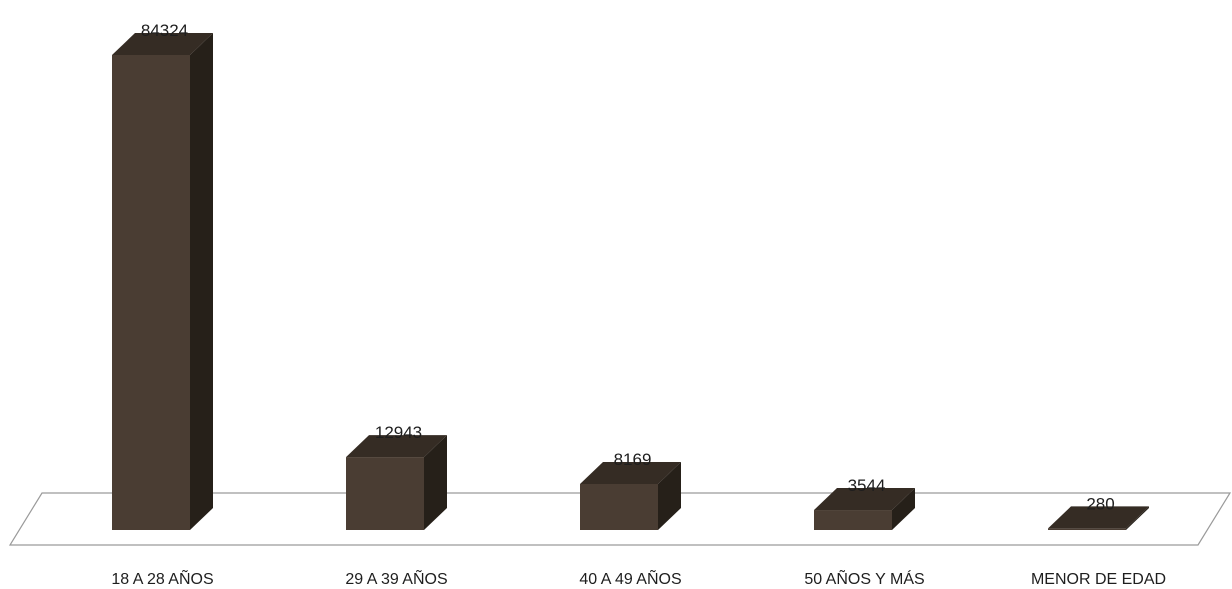  What do you see at coordinates (385, 493) in the screenshot?
I see `bar-2-front` at bounding box center [385, 493].